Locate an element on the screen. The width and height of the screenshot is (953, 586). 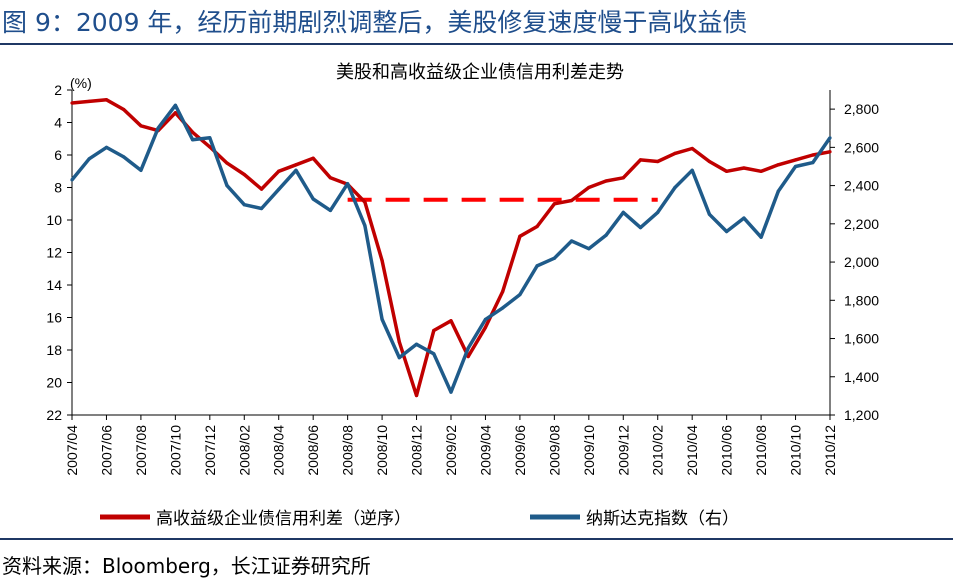
left-tick-label: 2 is located at coordinates (58, 90).